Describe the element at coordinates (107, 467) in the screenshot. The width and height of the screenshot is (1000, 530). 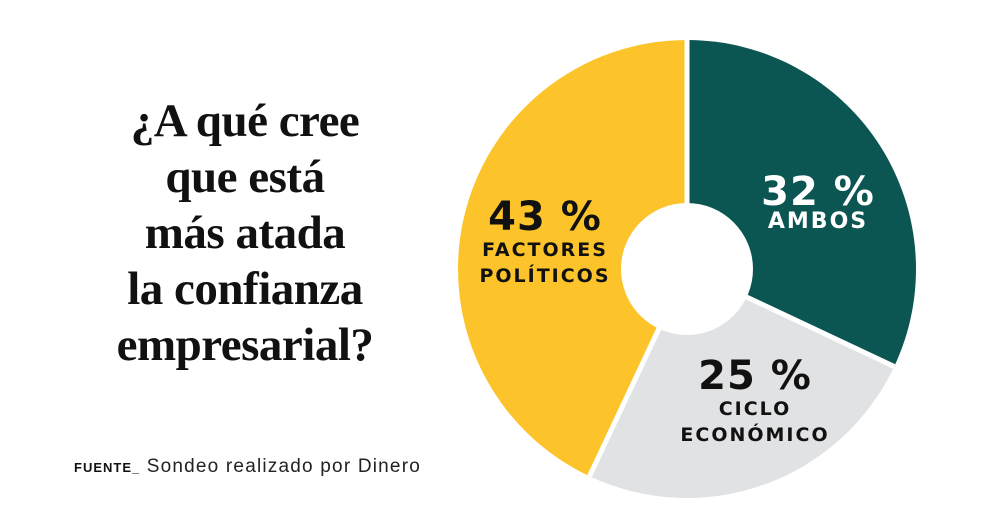
I see `source-label: FUENTE_` at that location.